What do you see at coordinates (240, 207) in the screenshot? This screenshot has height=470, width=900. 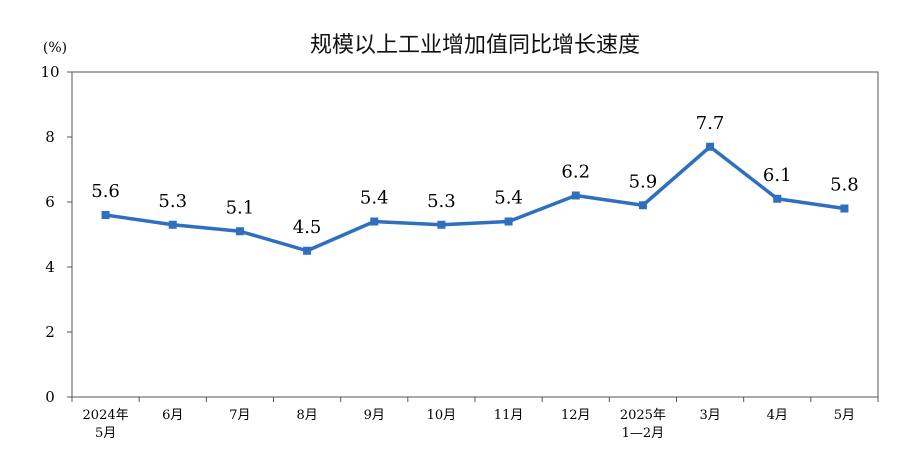 I see `data-label: 5.1` at bounding box center [240, 207].